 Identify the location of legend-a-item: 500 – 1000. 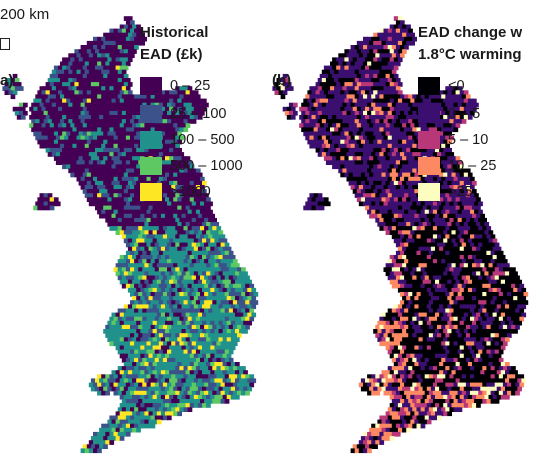
(191, 166).